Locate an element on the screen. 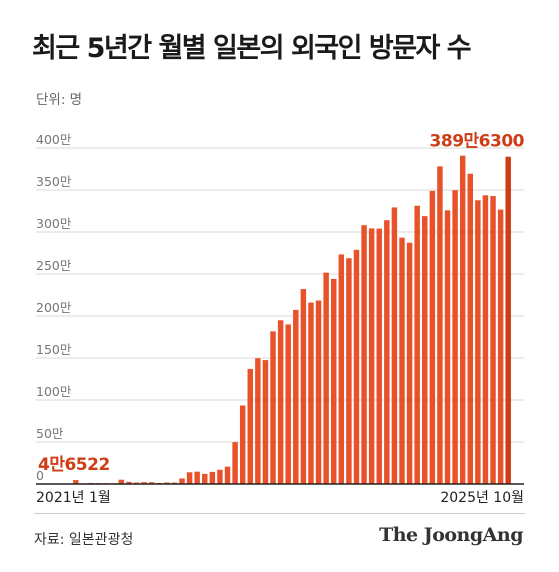  x-start-label: 2021년 1월 is located at coordinates (73, 498).